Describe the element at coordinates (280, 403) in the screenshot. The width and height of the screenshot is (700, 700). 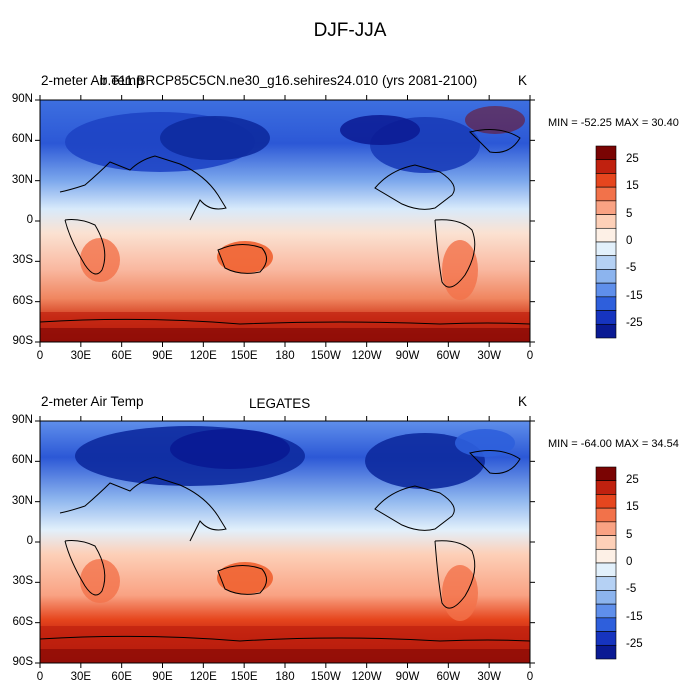
I see `panel2-case-label: LEGATES` at that location.